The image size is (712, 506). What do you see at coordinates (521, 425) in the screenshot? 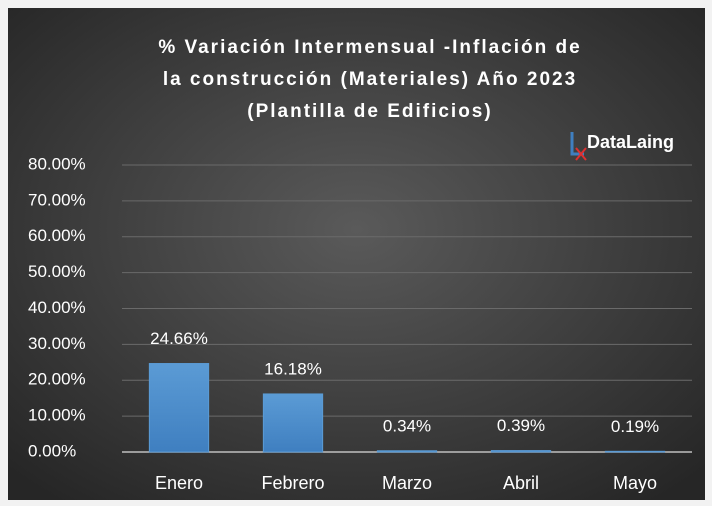
I see `data-label: 0.39%` at bounding box center [521, 425].